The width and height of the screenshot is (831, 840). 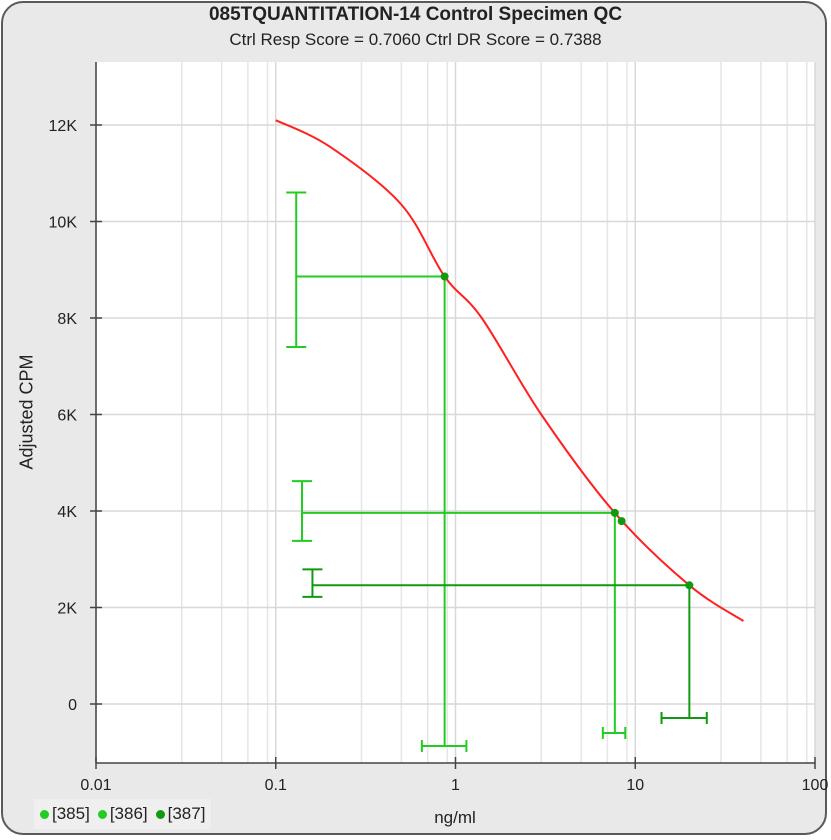 What do you see at coordinates (67, 512) in the screenshot?
I see `y-tick-label: 4K` at bounding box center [67, 512].